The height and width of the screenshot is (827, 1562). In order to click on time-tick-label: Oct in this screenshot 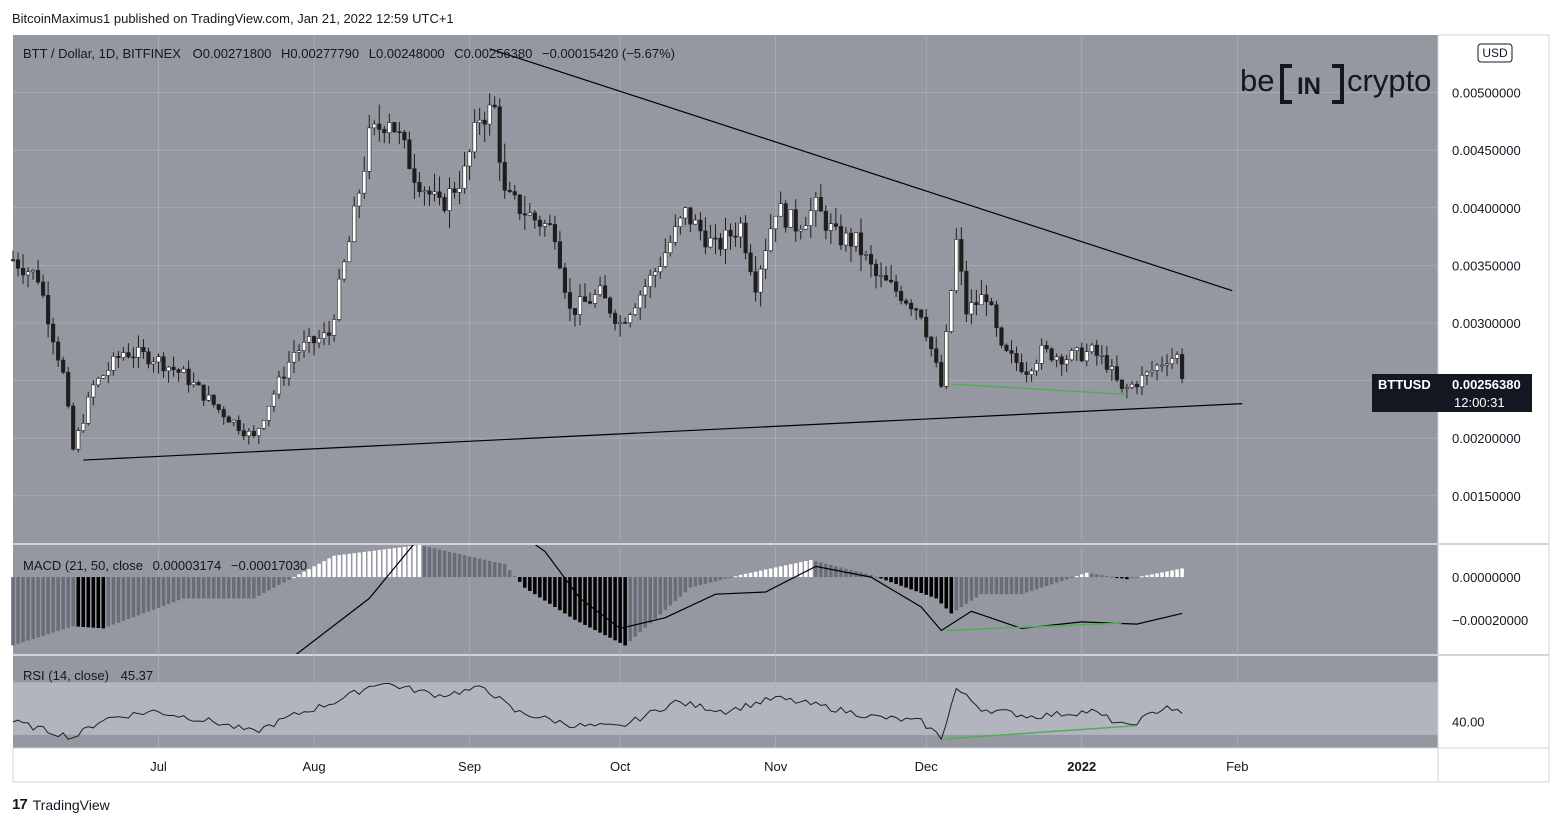, I will do `click(620, 766)`.